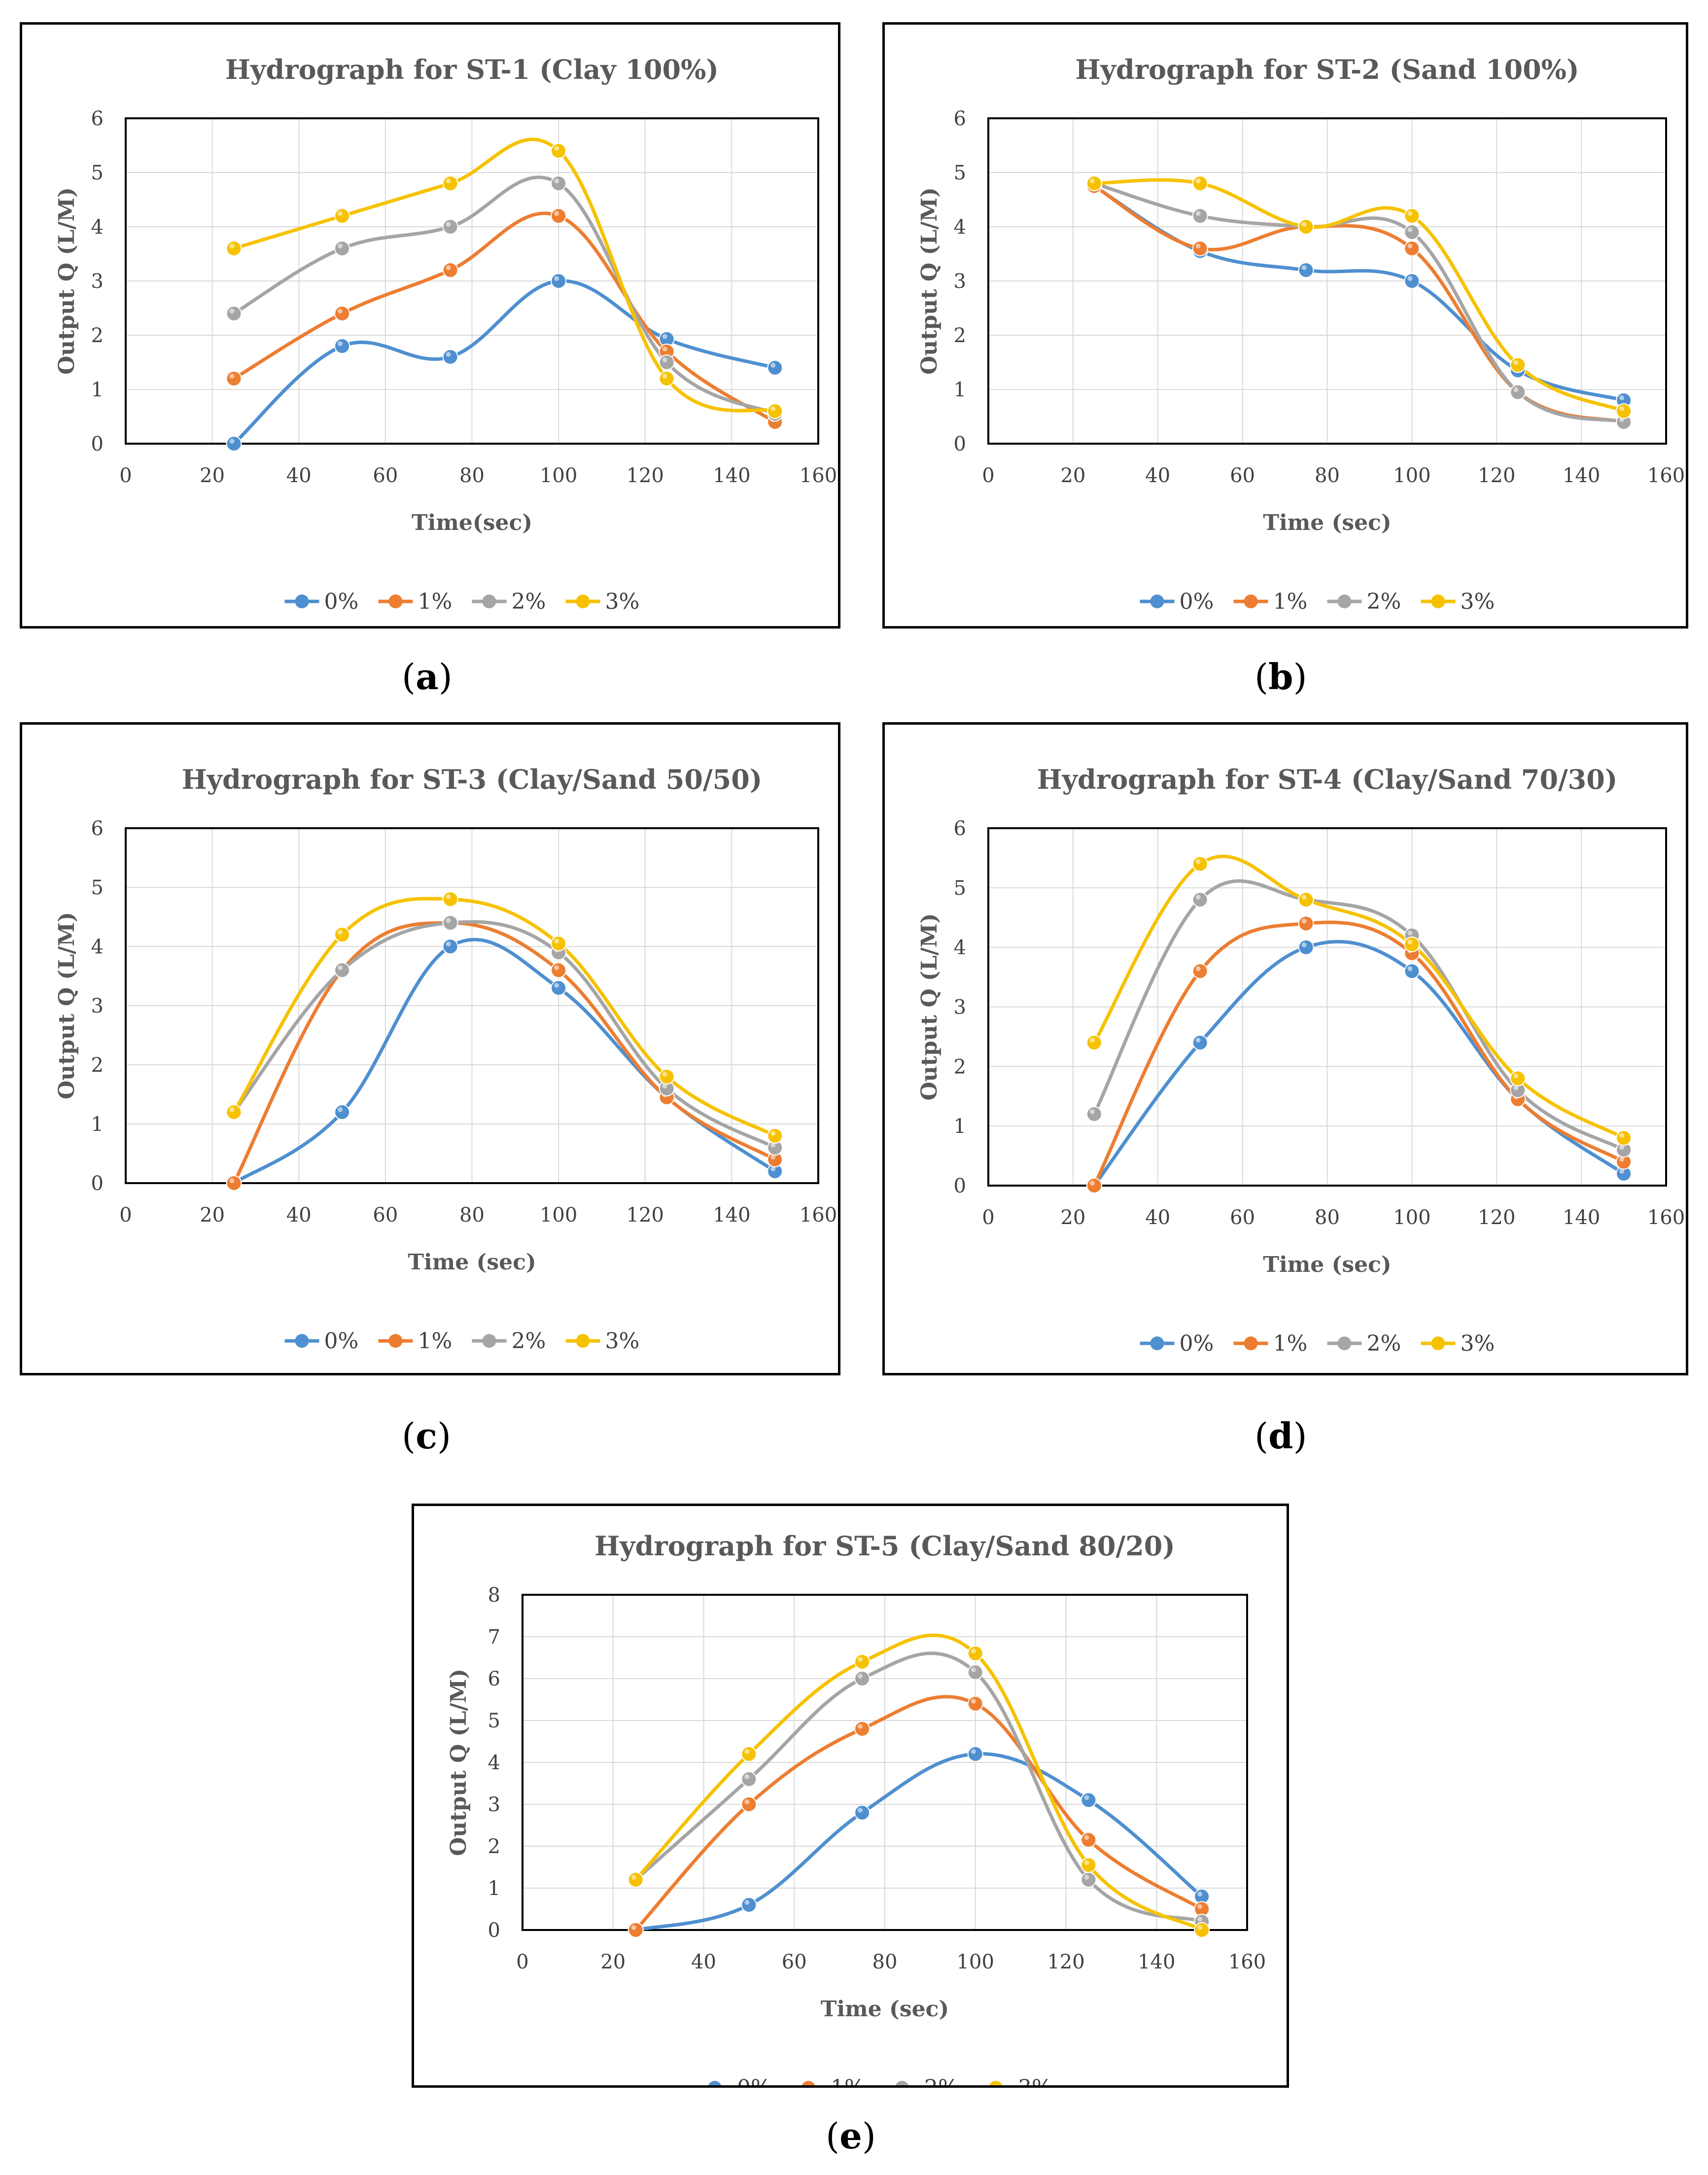  I want to click on series-line-3%, so click(919, 1782).